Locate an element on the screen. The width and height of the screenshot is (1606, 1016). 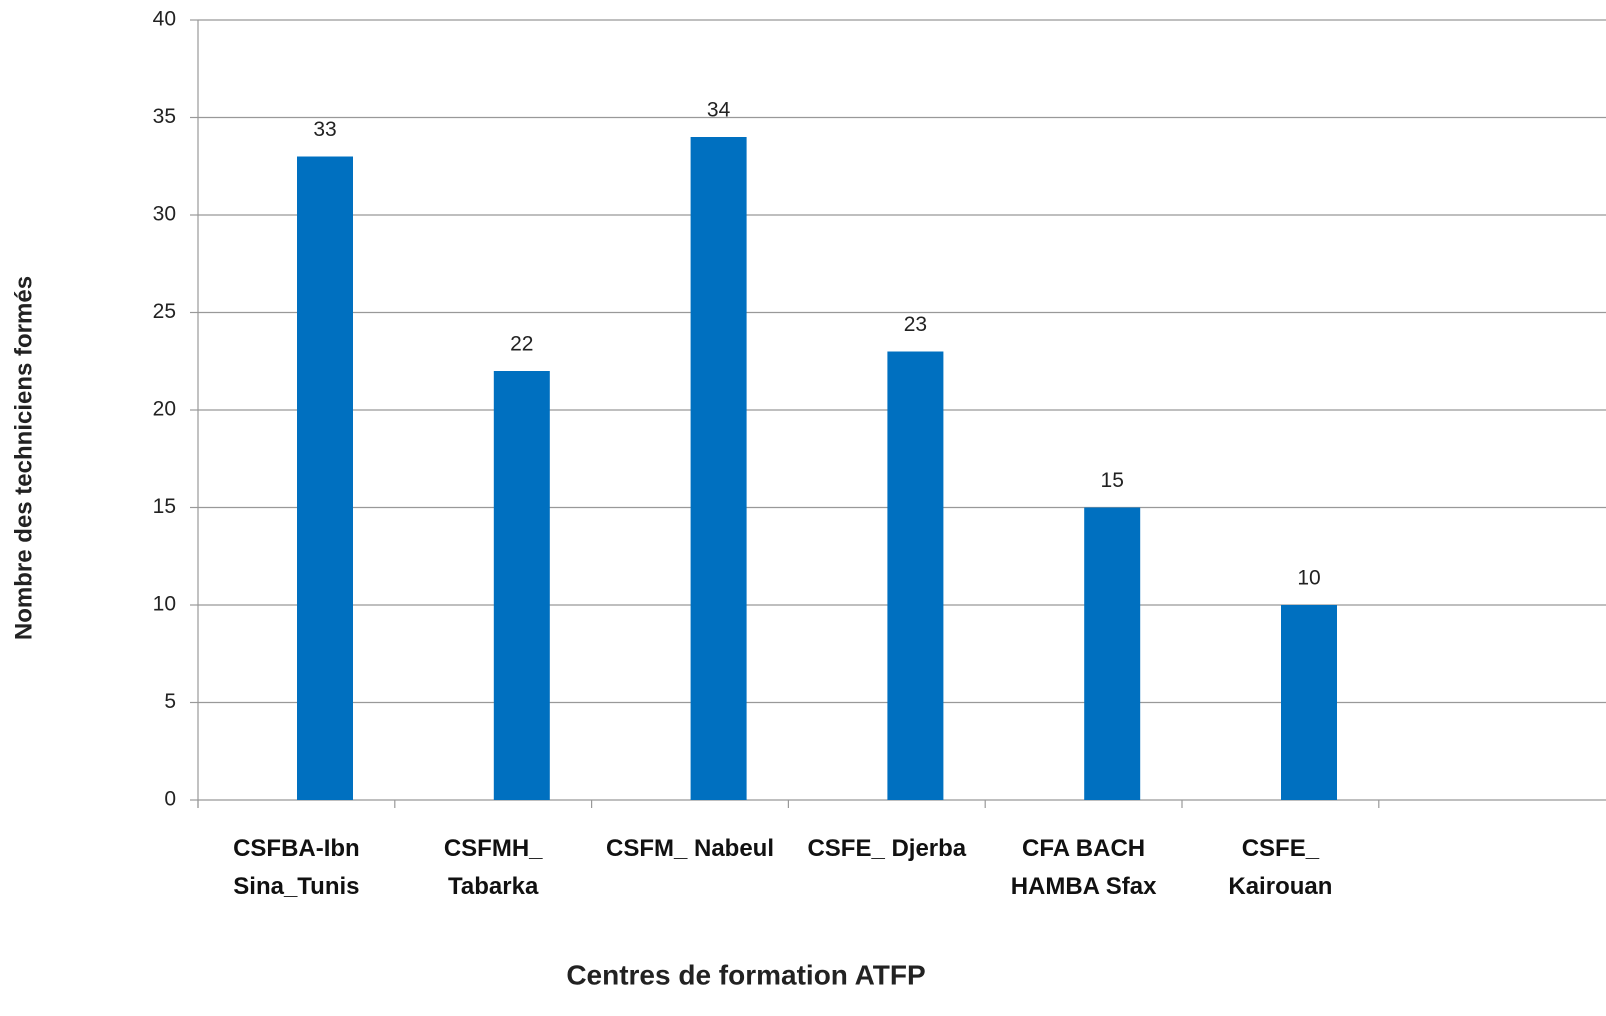
y-tick-label: 35 is located at coordinates (164, 116).